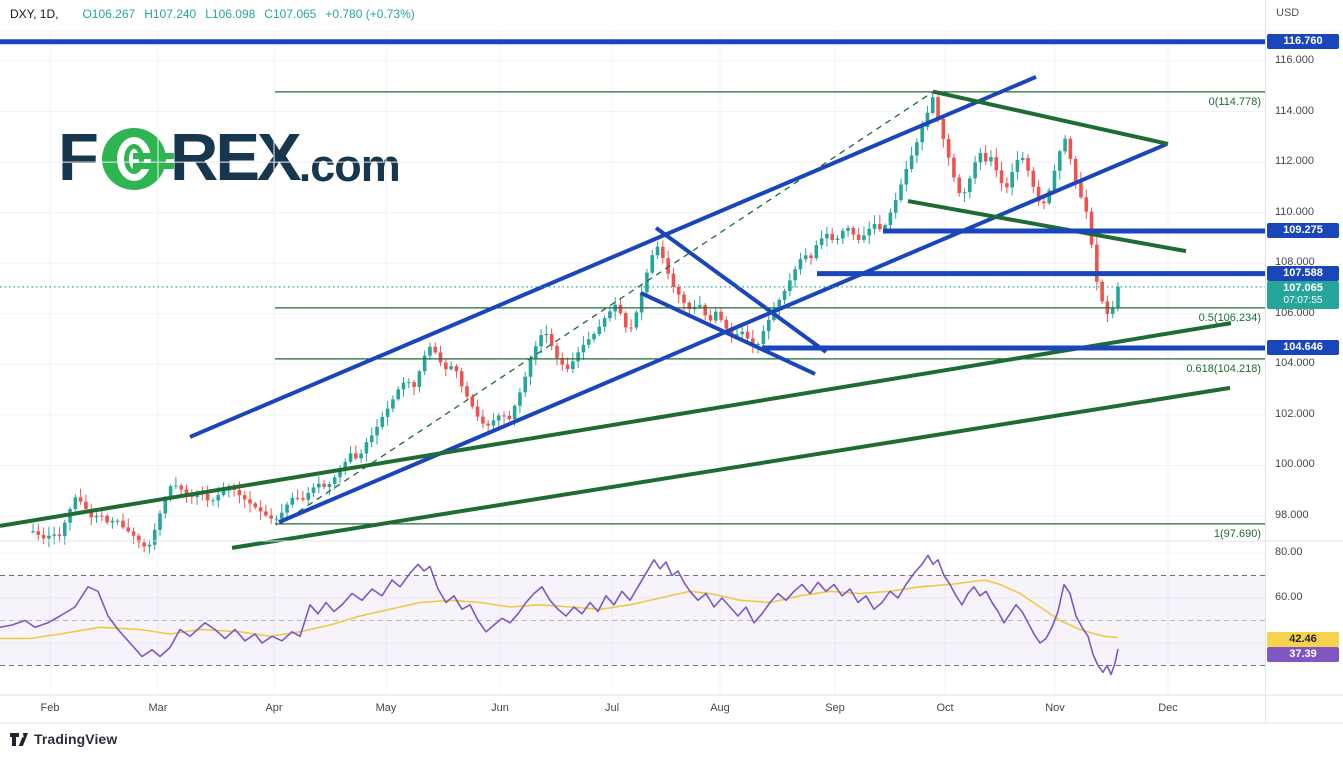 The image size is (1343, 758). What do you see at coordinates (1289, 552) in the screenshot?
I see `rsi-tick-80.00: 80.00` at bounding box center [1289, 552].